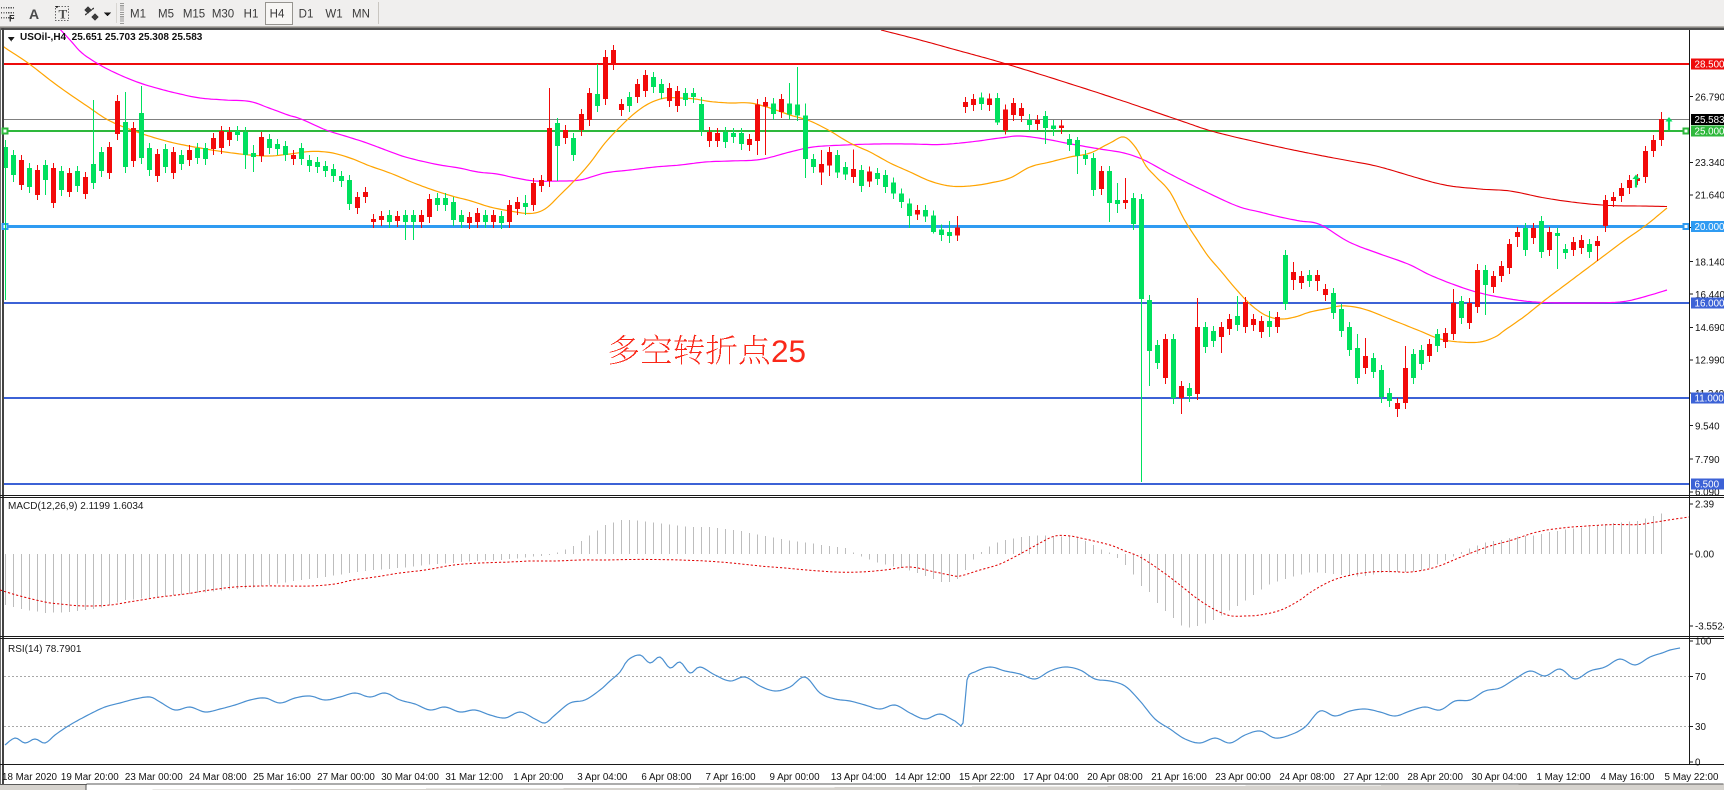 The image size is (1724, 790). Describe the element at coordinates (1709, 163) in the screenshot. I see `svg-text: 23.340` at that location.